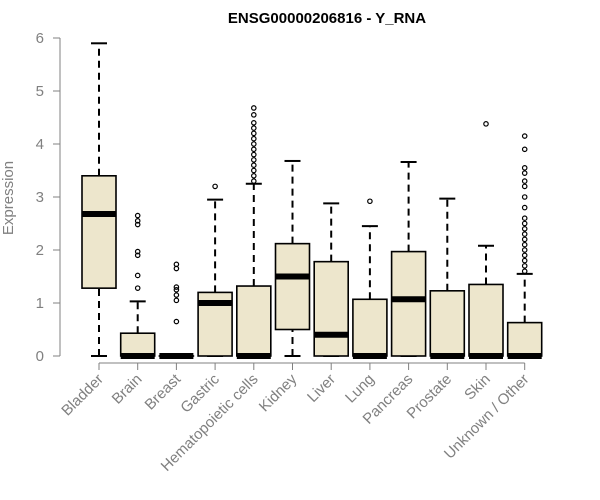 The image size is (600, 500). What do you see at coordinates (82, 395) in the screenshot?
I see `x-tick-label: Bladder` at bounding box center [82, 395].